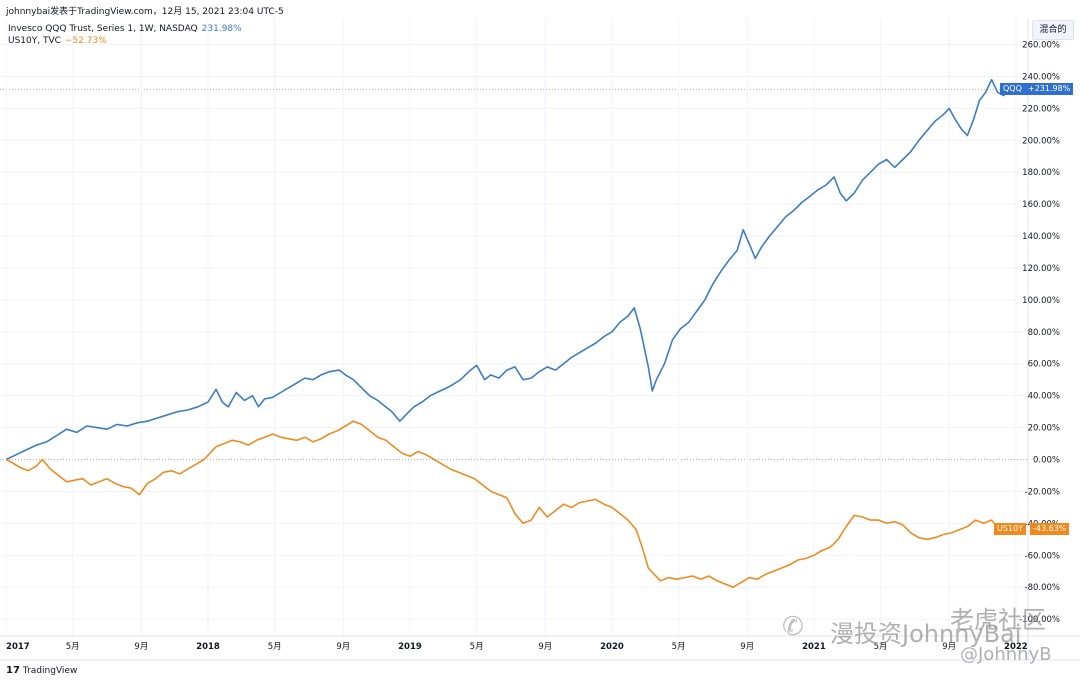 Image resolution: width=1080 pixels, height=680 pixels. Describe the element at coordinates (612, 647) in the screenshot. I see `x-tick-label: 2020` at that location.